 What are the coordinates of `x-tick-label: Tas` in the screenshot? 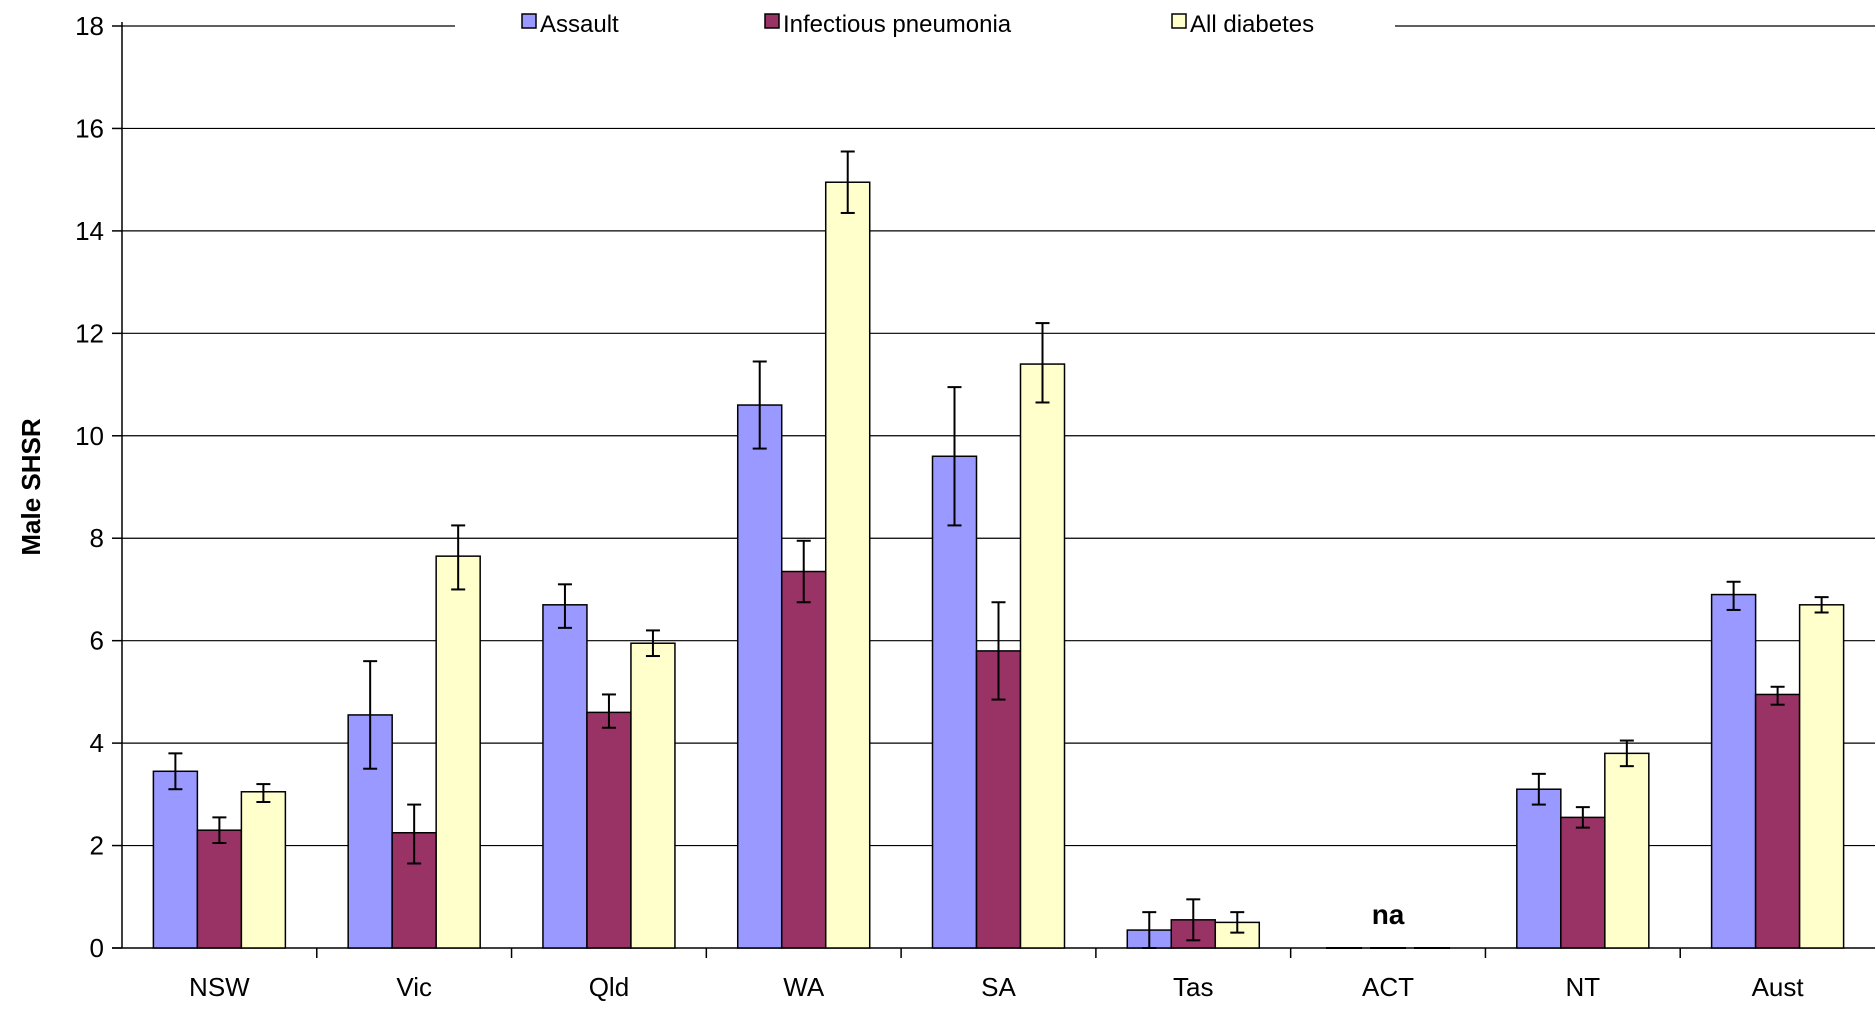 It's located at (1193, 987).